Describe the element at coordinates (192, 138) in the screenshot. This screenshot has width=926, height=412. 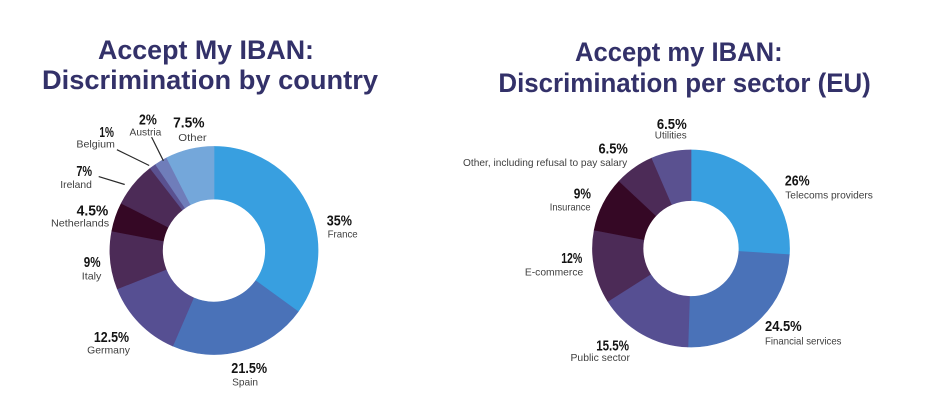
I see `svg-text: Other` at that location.